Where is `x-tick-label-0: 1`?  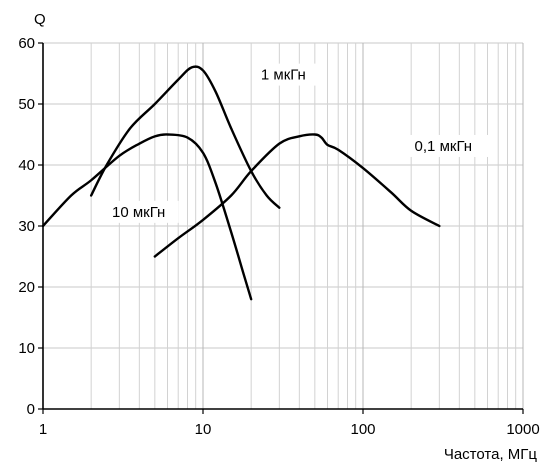
x-tick-label-0: 1 is located at coordinates (43, 429).